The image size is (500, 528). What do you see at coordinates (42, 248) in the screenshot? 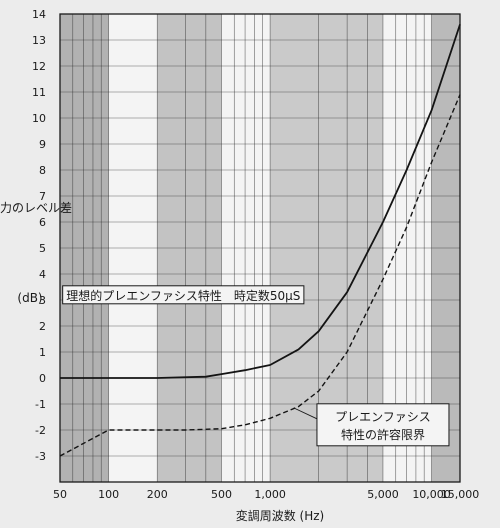
I see `y-tick-label: 5` at bounding box center [42, 248].